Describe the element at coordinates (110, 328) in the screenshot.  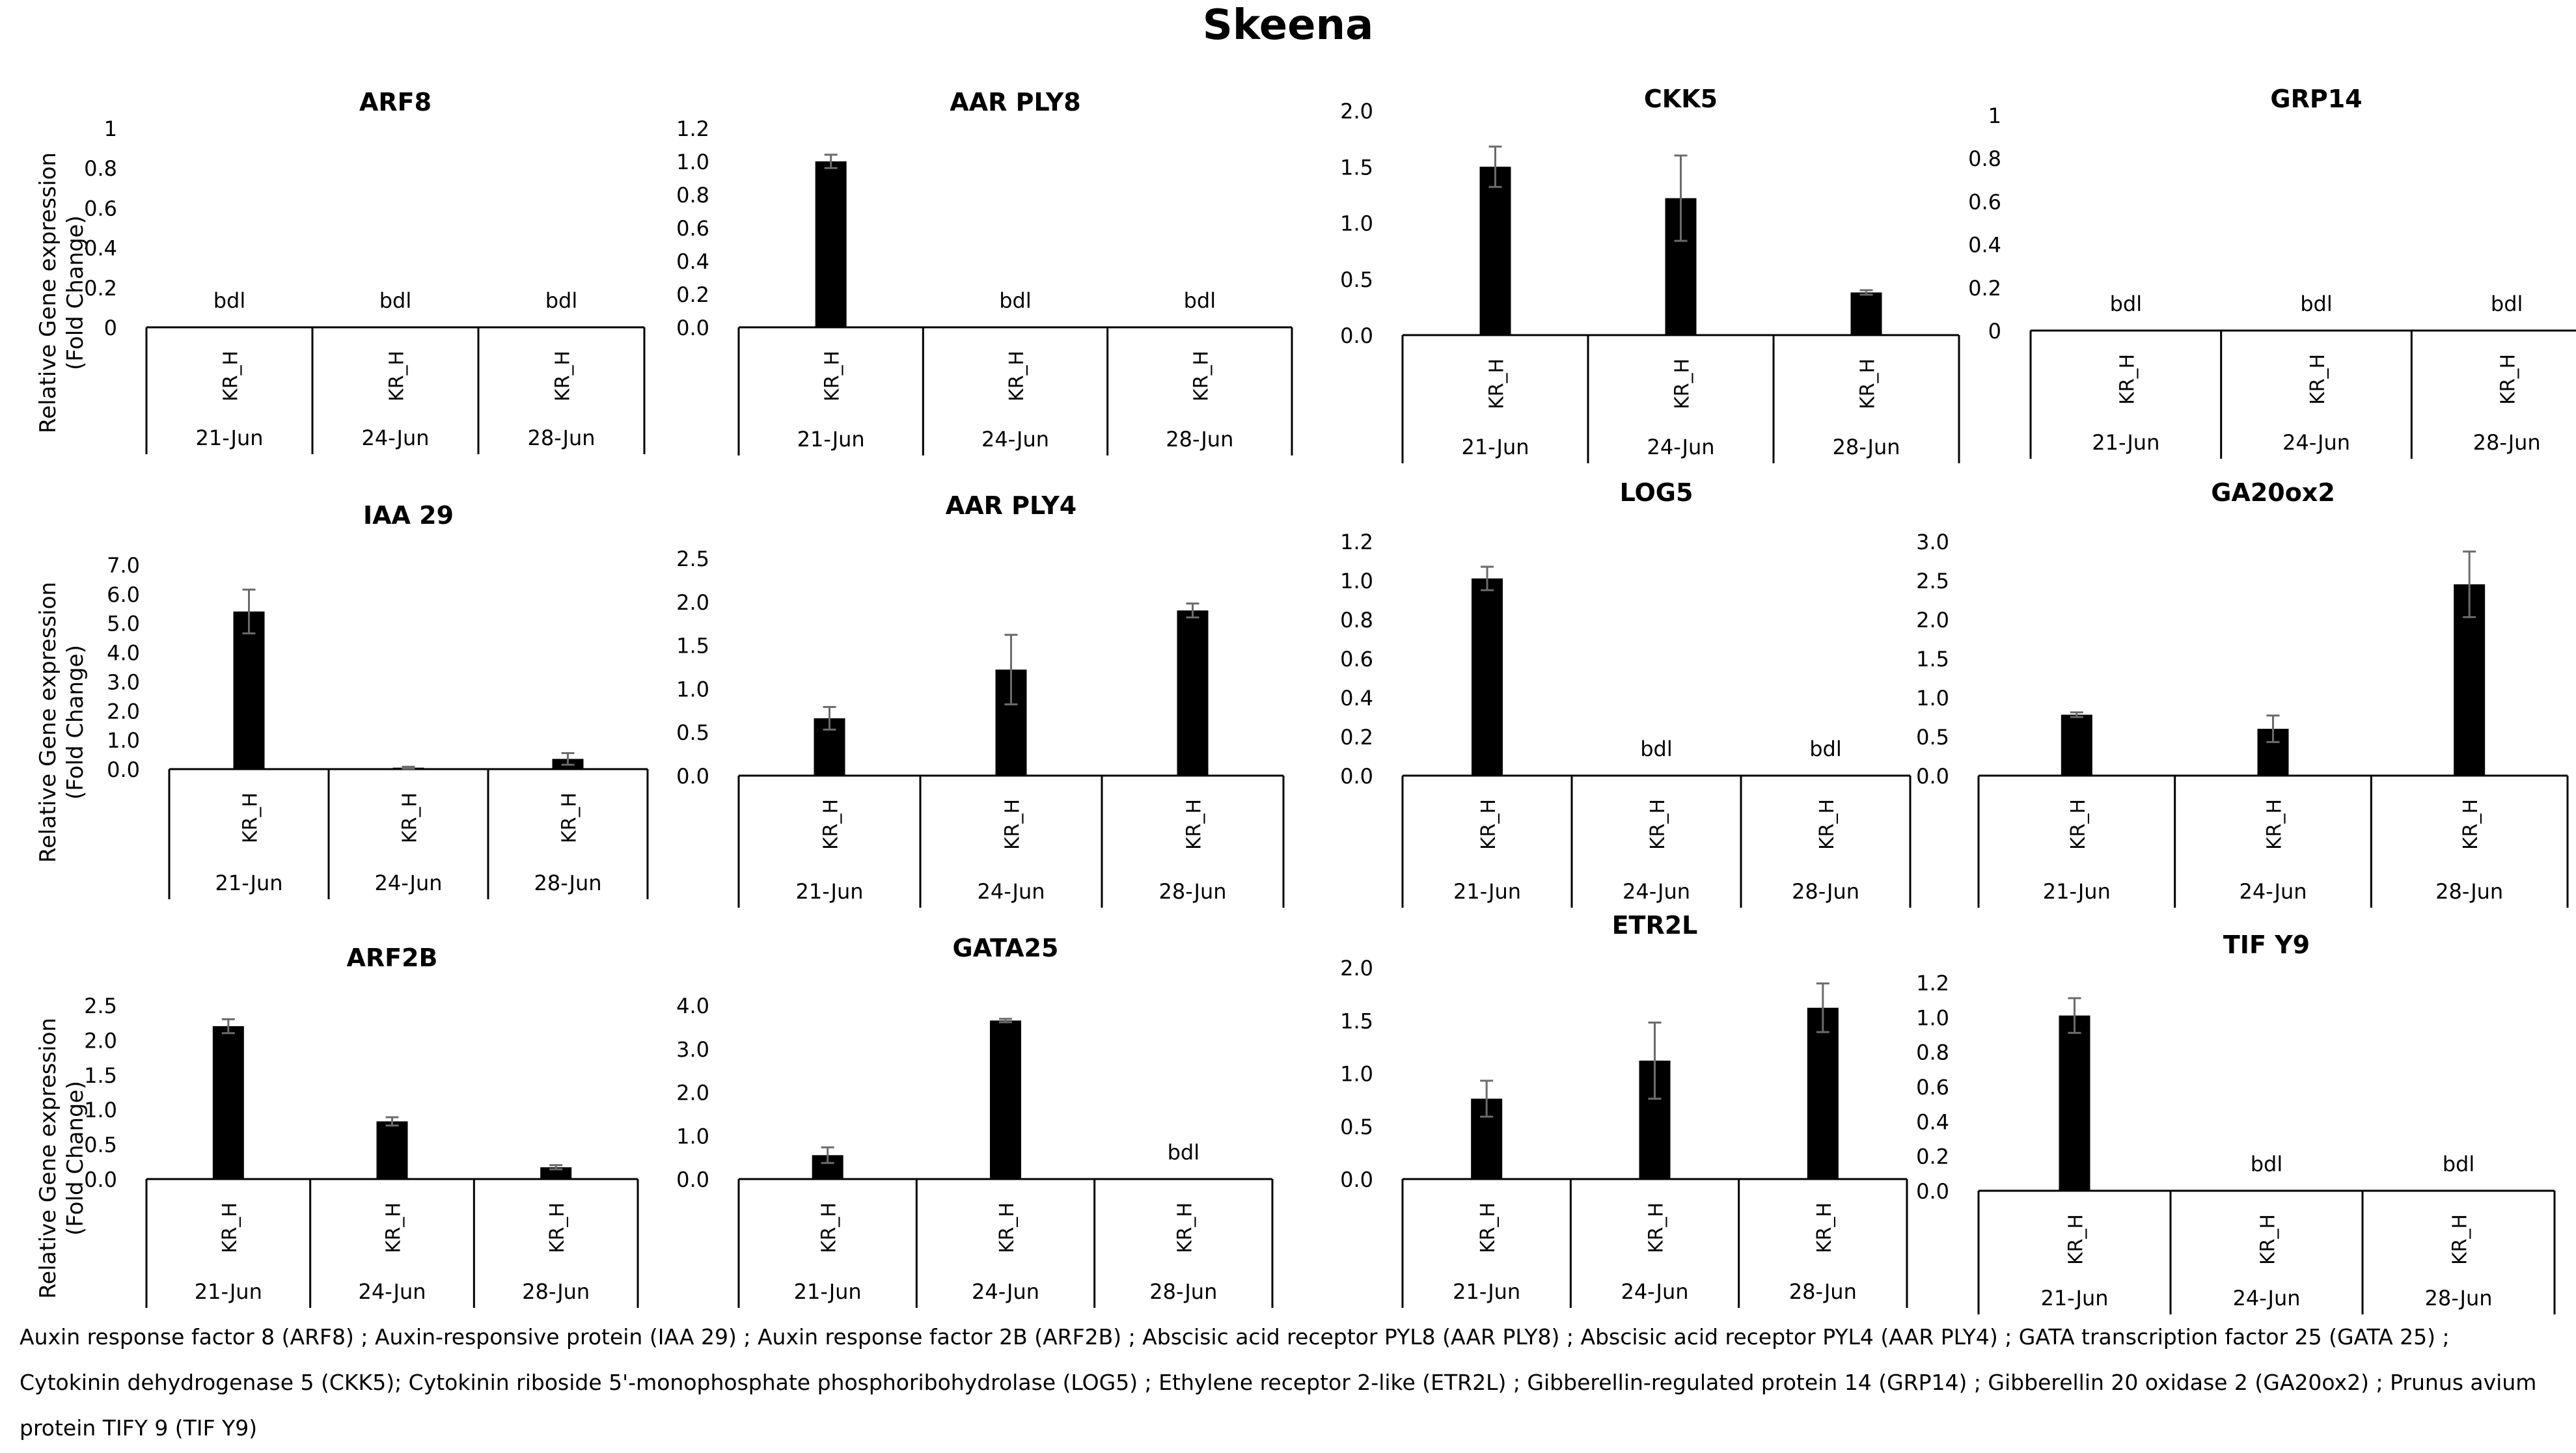
I see `y-tick-label: 0` at that location.